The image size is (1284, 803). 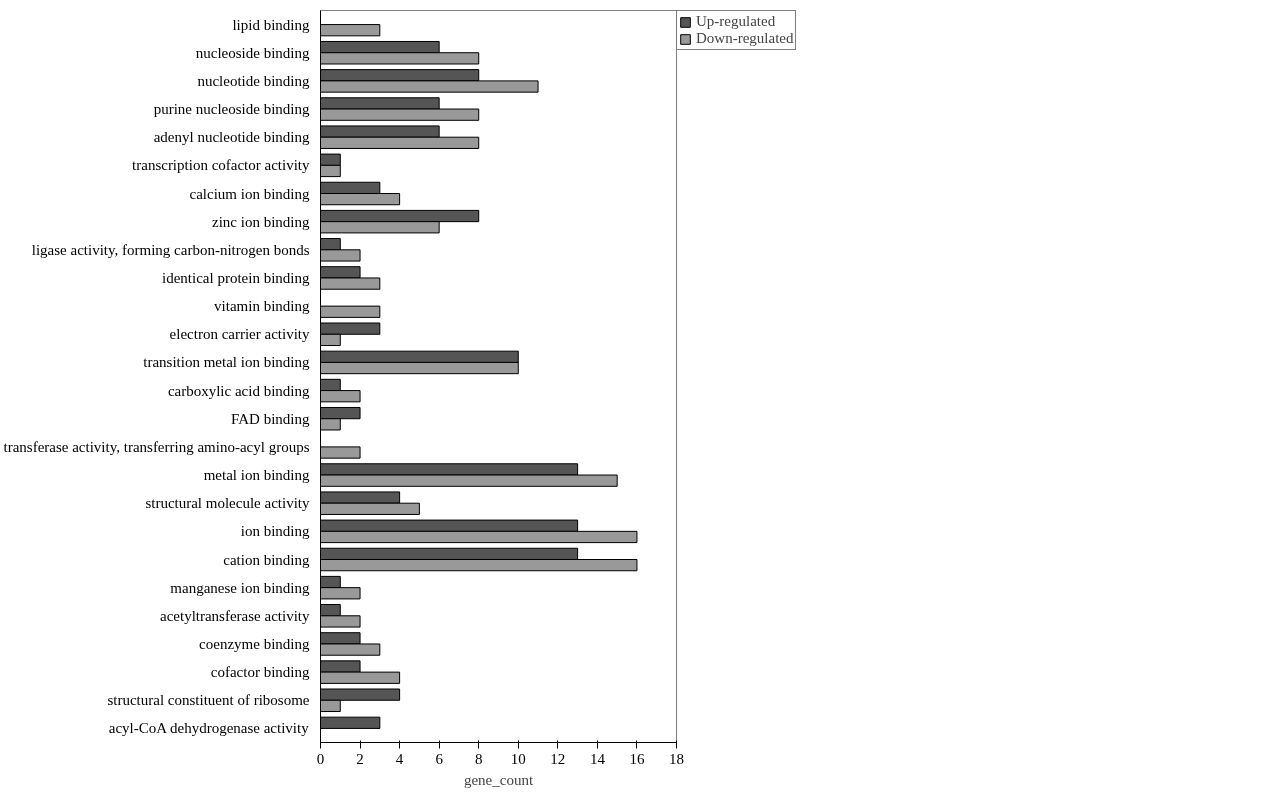 What do you see at coordinates (208, 700) in the screenshot?
I see `y-tick-label: structural constituent of ribosome` at bounding box center [208, 700].